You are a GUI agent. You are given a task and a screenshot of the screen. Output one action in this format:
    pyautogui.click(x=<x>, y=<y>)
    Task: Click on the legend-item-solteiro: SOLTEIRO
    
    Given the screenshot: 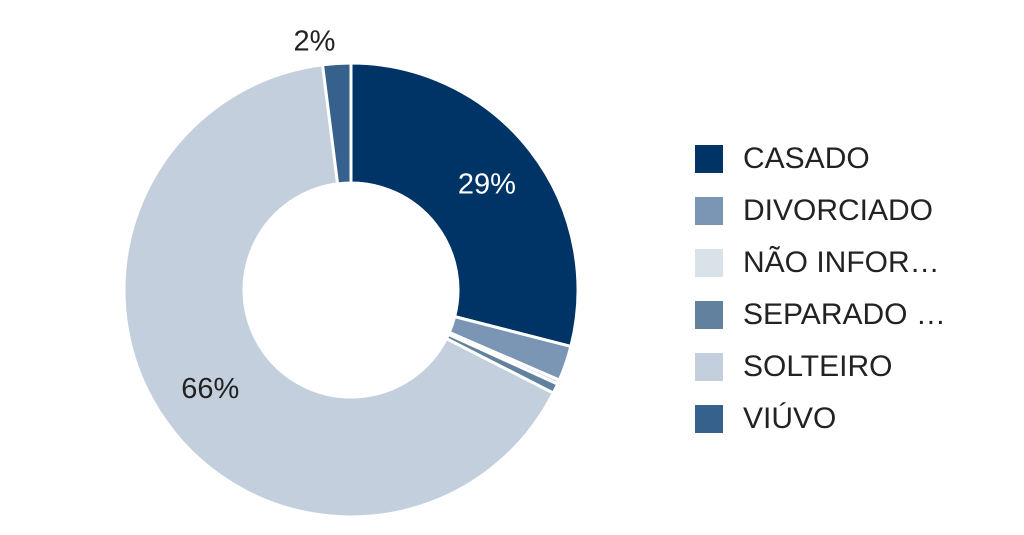 What is the action you would take?
    pyautogui.click(x=820, y=367)
    